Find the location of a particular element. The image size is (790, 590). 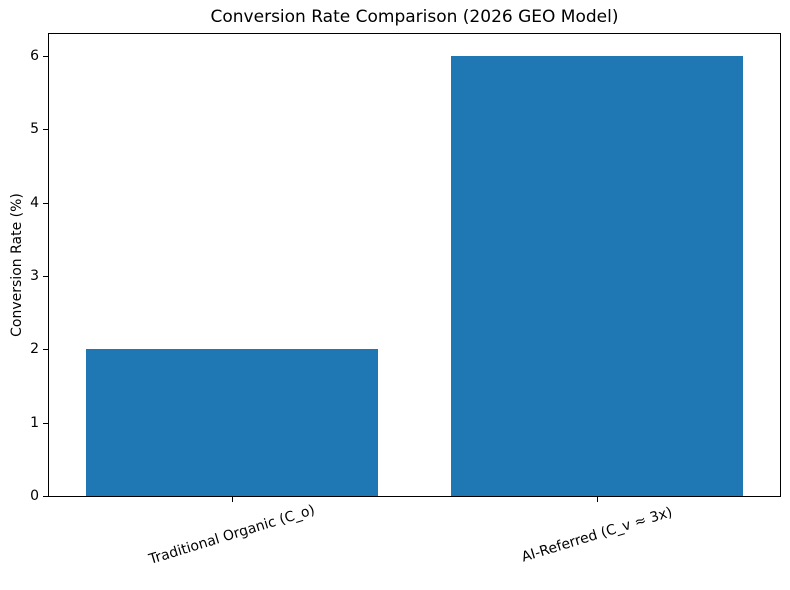

y-tick-label: 0 is located at coordinates (34, 496).